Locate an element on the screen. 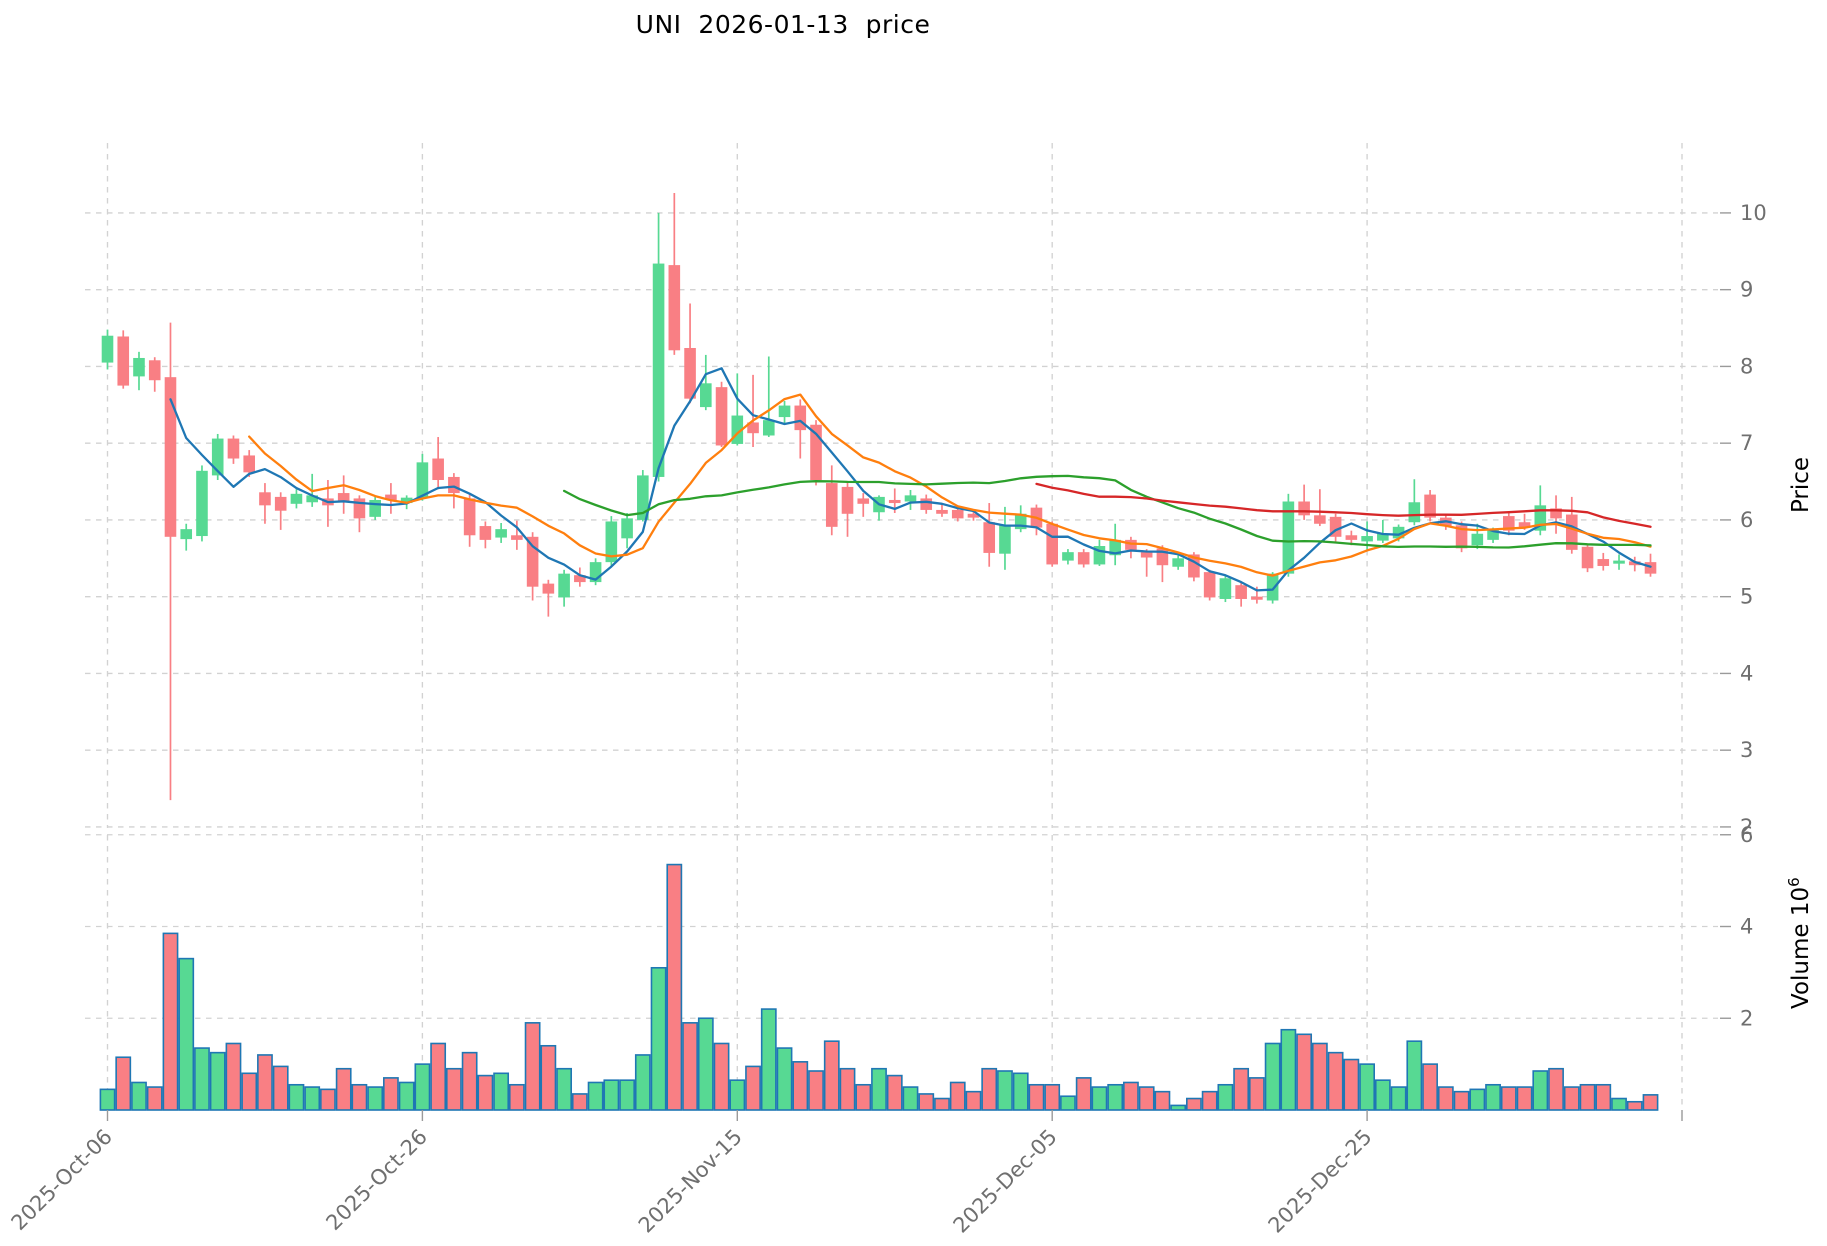 The height and width of the screenshot is (1246, 1827). date-tick-label: 2025-Oct-26 is located at coordinates (376, 1180).